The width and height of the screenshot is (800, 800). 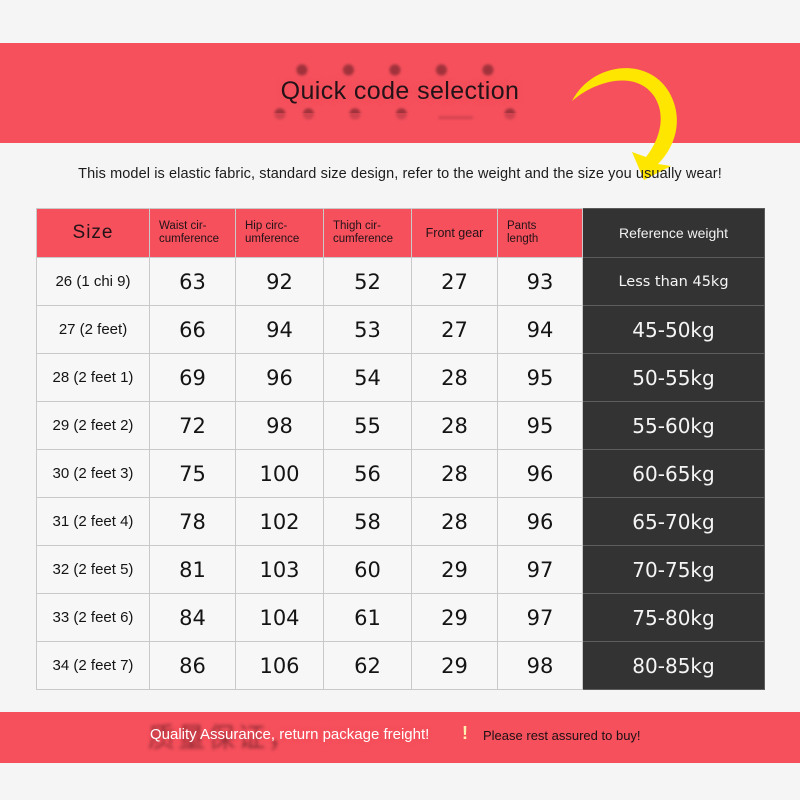 I want to click on header-title-backdrop, so click(x=397, y=128).